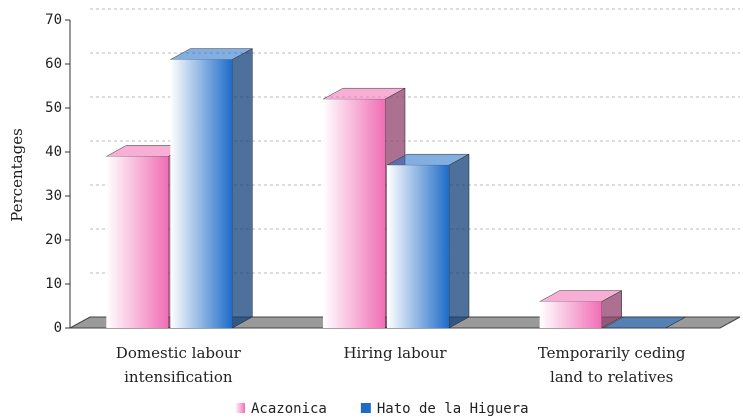 The image size is (743, 419). I want to click on y-tick-label: 50, so click(53, 108).